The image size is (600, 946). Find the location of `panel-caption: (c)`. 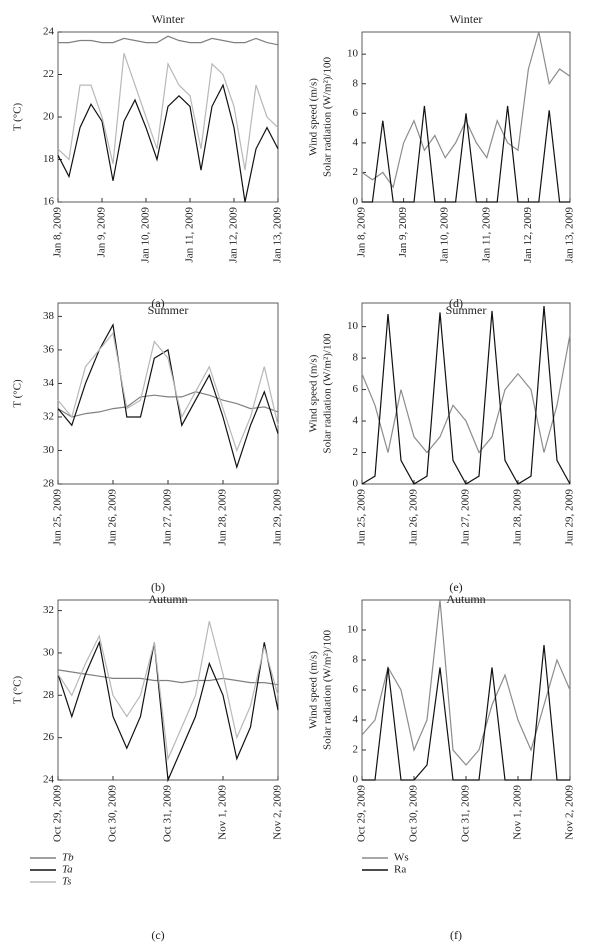

panel-caption: (c) is located at coordinates (157, 935).